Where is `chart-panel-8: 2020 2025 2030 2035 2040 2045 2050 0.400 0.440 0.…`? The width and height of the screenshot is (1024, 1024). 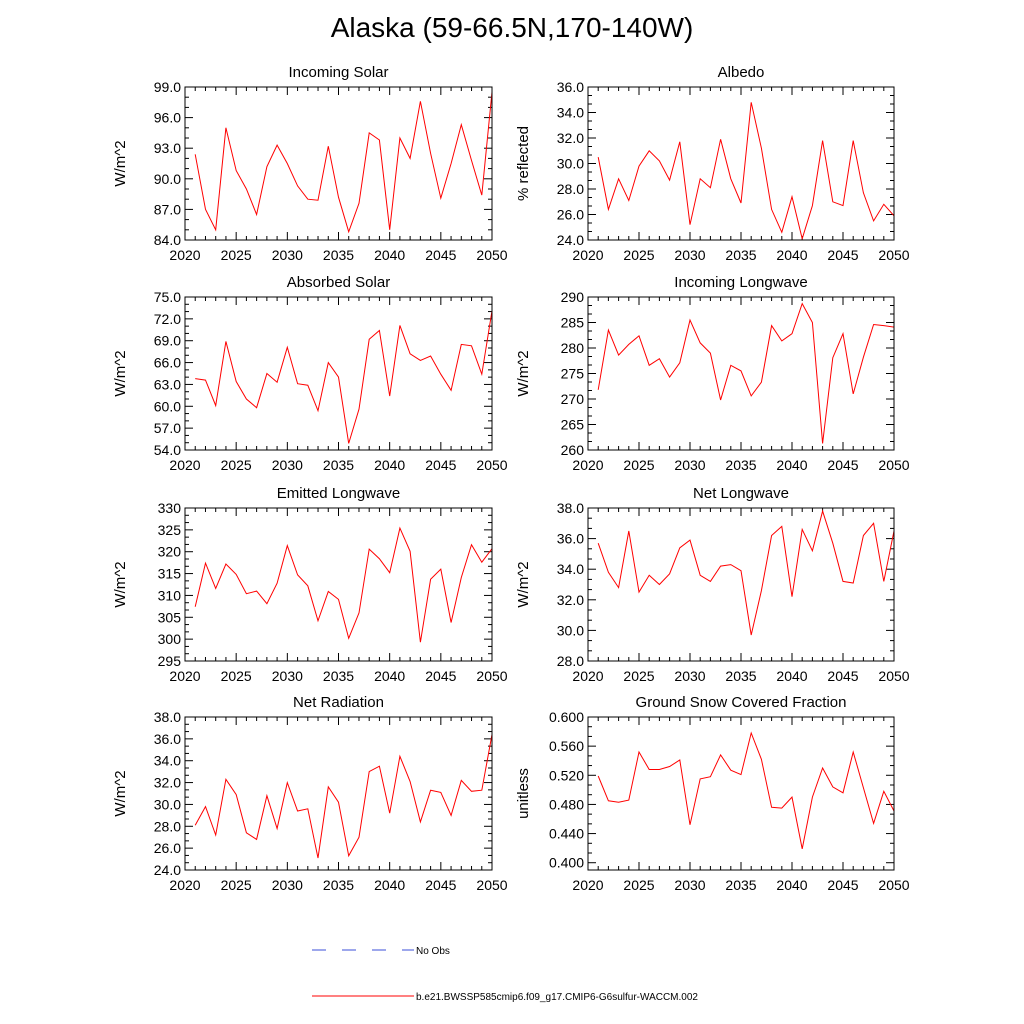
chart-panel-8: 2020 2025 2030 2035 2040 2045 2050 0.400 0.440 0.… is located at coordinates (712, 793).